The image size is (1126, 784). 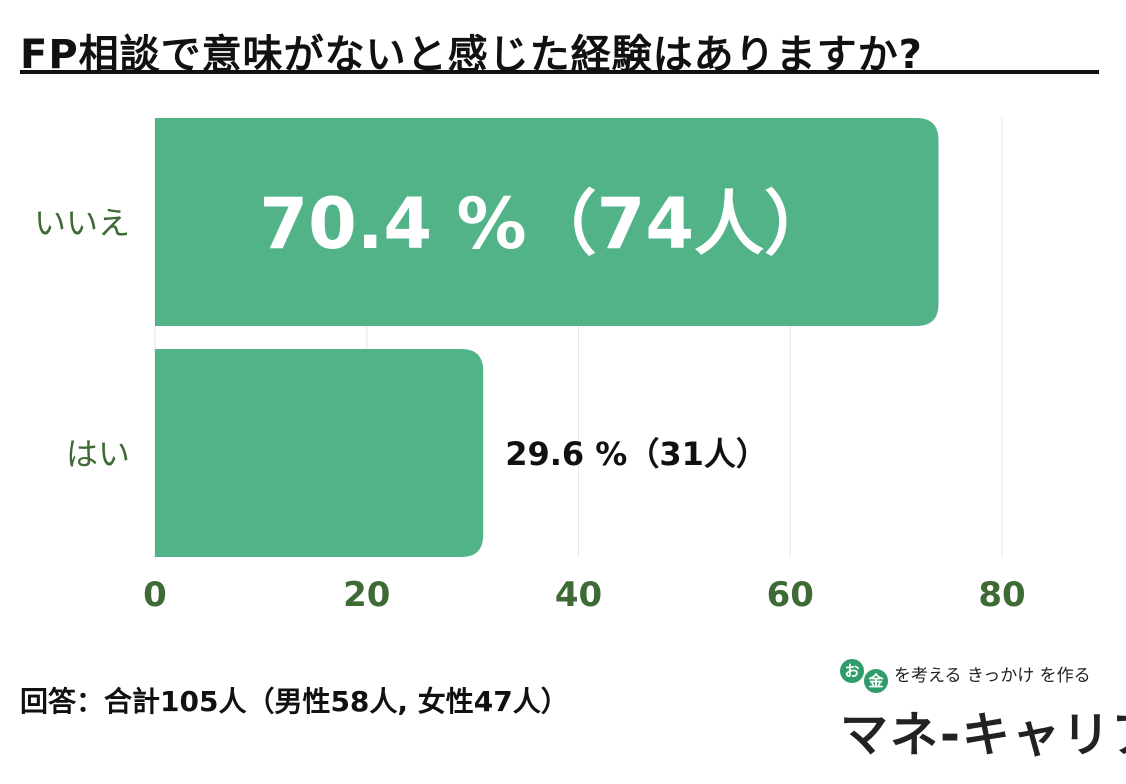 I want to click on category-label: いいえ, so click(x=82, y=223).